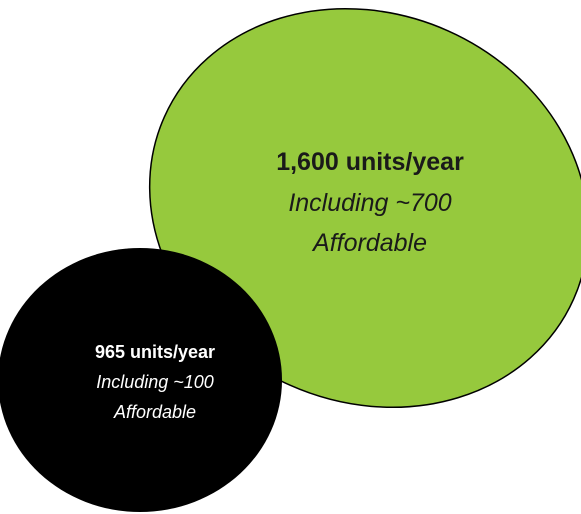 The width and height of the screenshot is (581, 514). Describe the element at coordinates (369, 243) in the screenshot. I see `large-circle-line3: Affordable` at that location.